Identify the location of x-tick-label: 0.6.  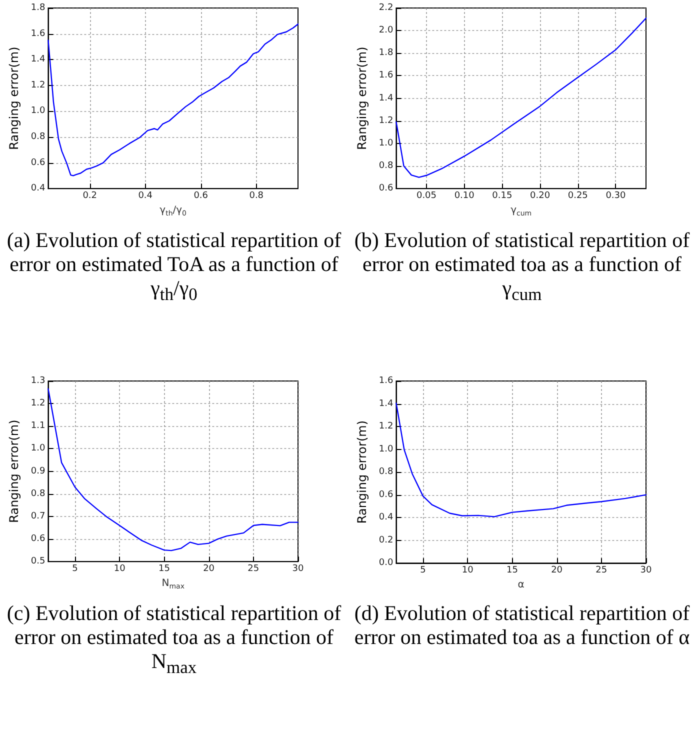
(201, 196).